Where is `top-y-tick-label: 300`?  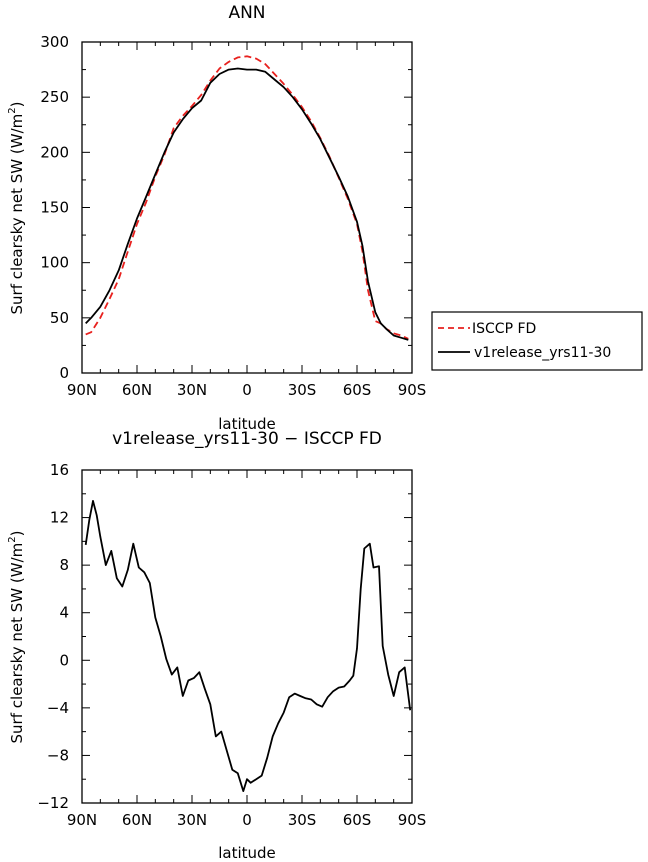
top-y-tick-label: 300 is located at coordinates (54, 42).